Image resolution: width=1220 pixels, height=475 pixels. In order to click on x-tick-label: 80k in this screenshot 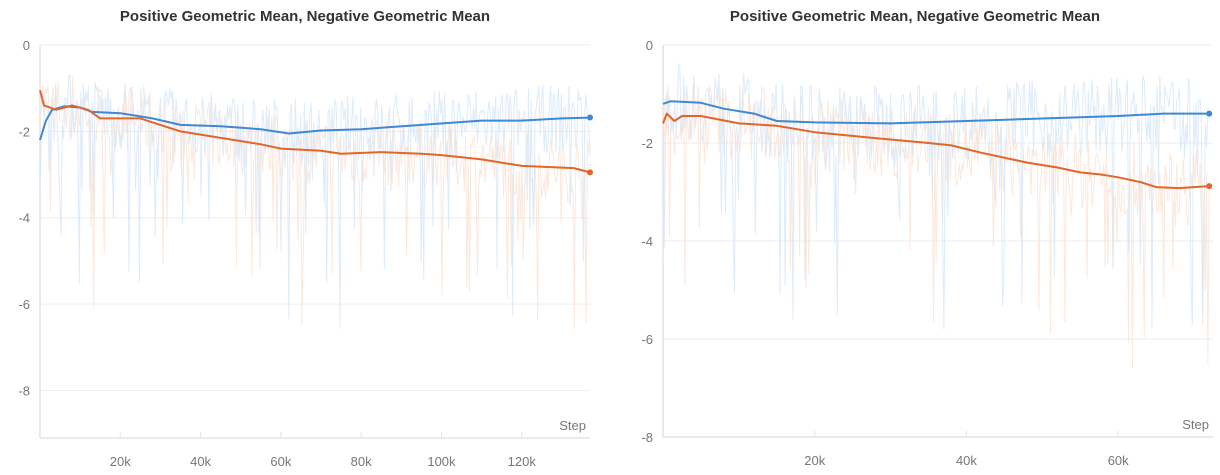, I will do `click(361, 461)`.